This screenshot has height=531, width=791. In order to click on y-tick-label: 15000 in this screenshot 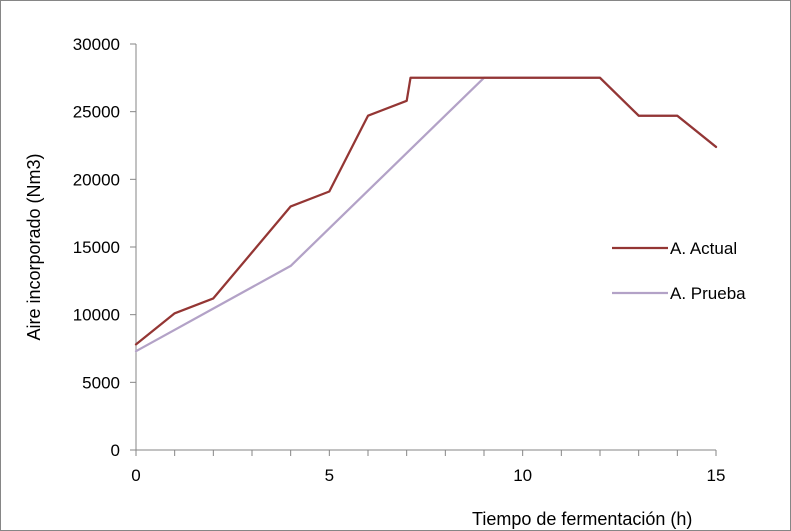, I will do `click(96, 247)`.